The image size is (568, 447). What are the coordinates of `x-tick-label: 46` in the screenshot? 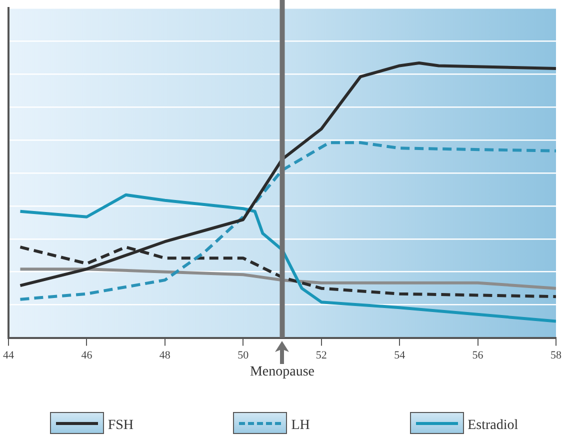 It's located at (87, 355).